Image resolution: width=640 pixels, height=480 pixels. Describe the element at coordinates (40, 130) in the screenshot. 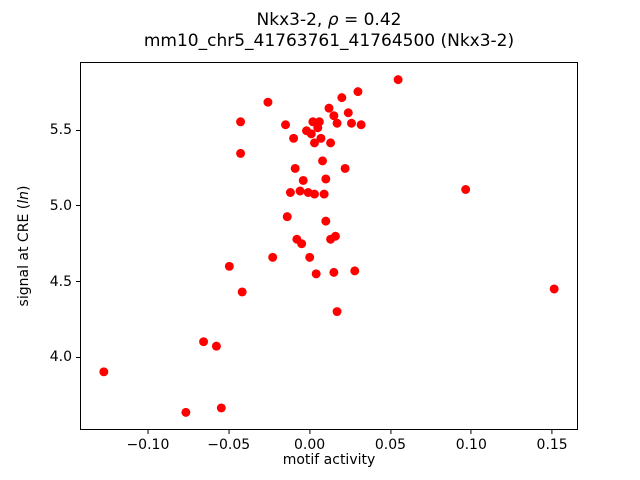

I see `y-tick: 5.5` at that location.